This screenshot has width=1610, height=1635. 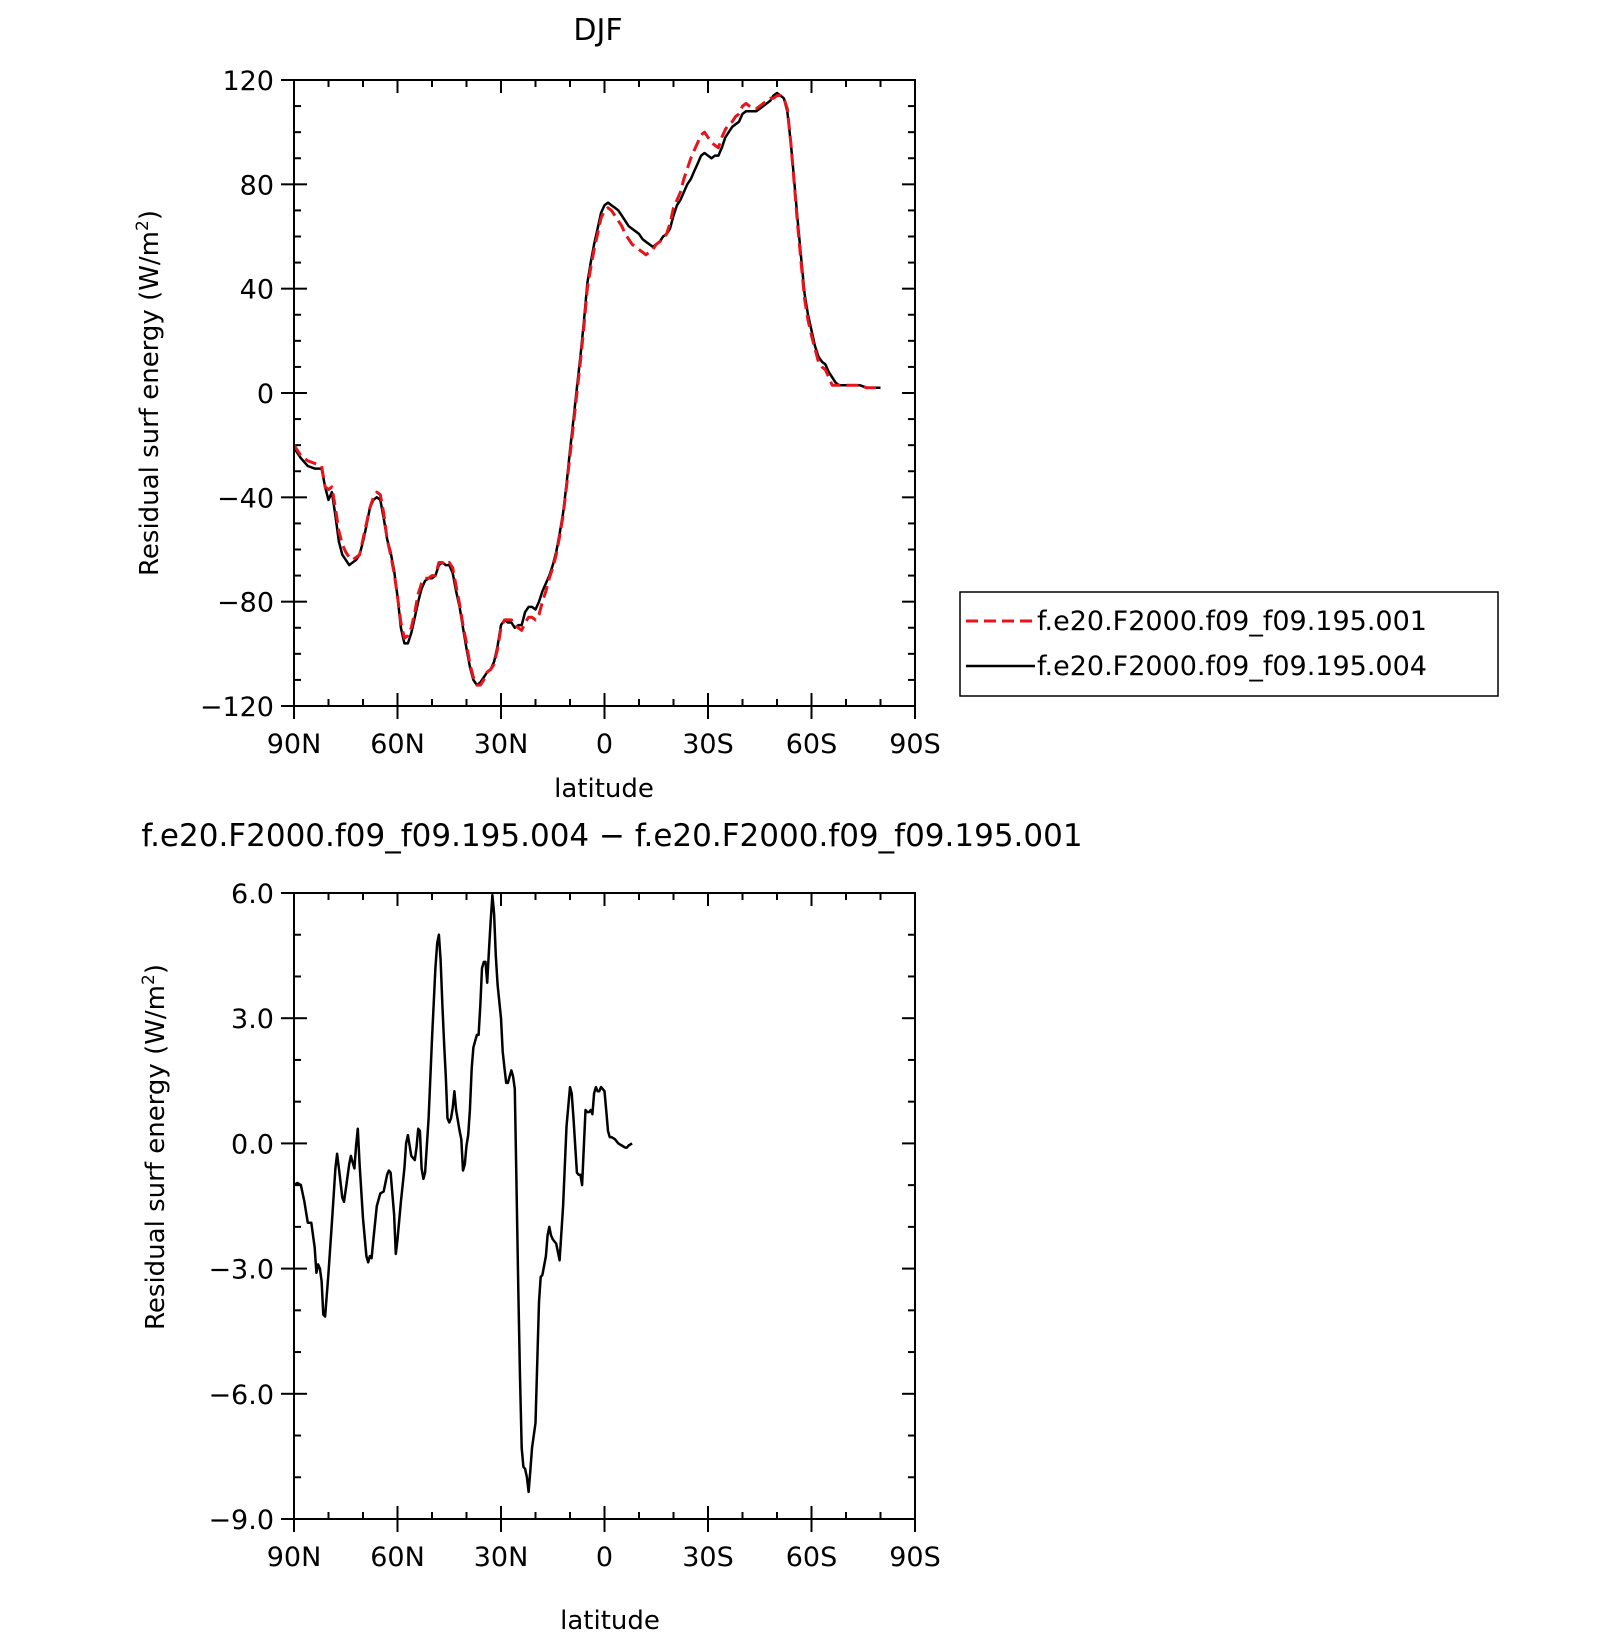 What do you see at coordinates (241, 1520) in the screenshot?
I see `bottom-y-tick-label: −9.0` at bounding box center [241, 1520].